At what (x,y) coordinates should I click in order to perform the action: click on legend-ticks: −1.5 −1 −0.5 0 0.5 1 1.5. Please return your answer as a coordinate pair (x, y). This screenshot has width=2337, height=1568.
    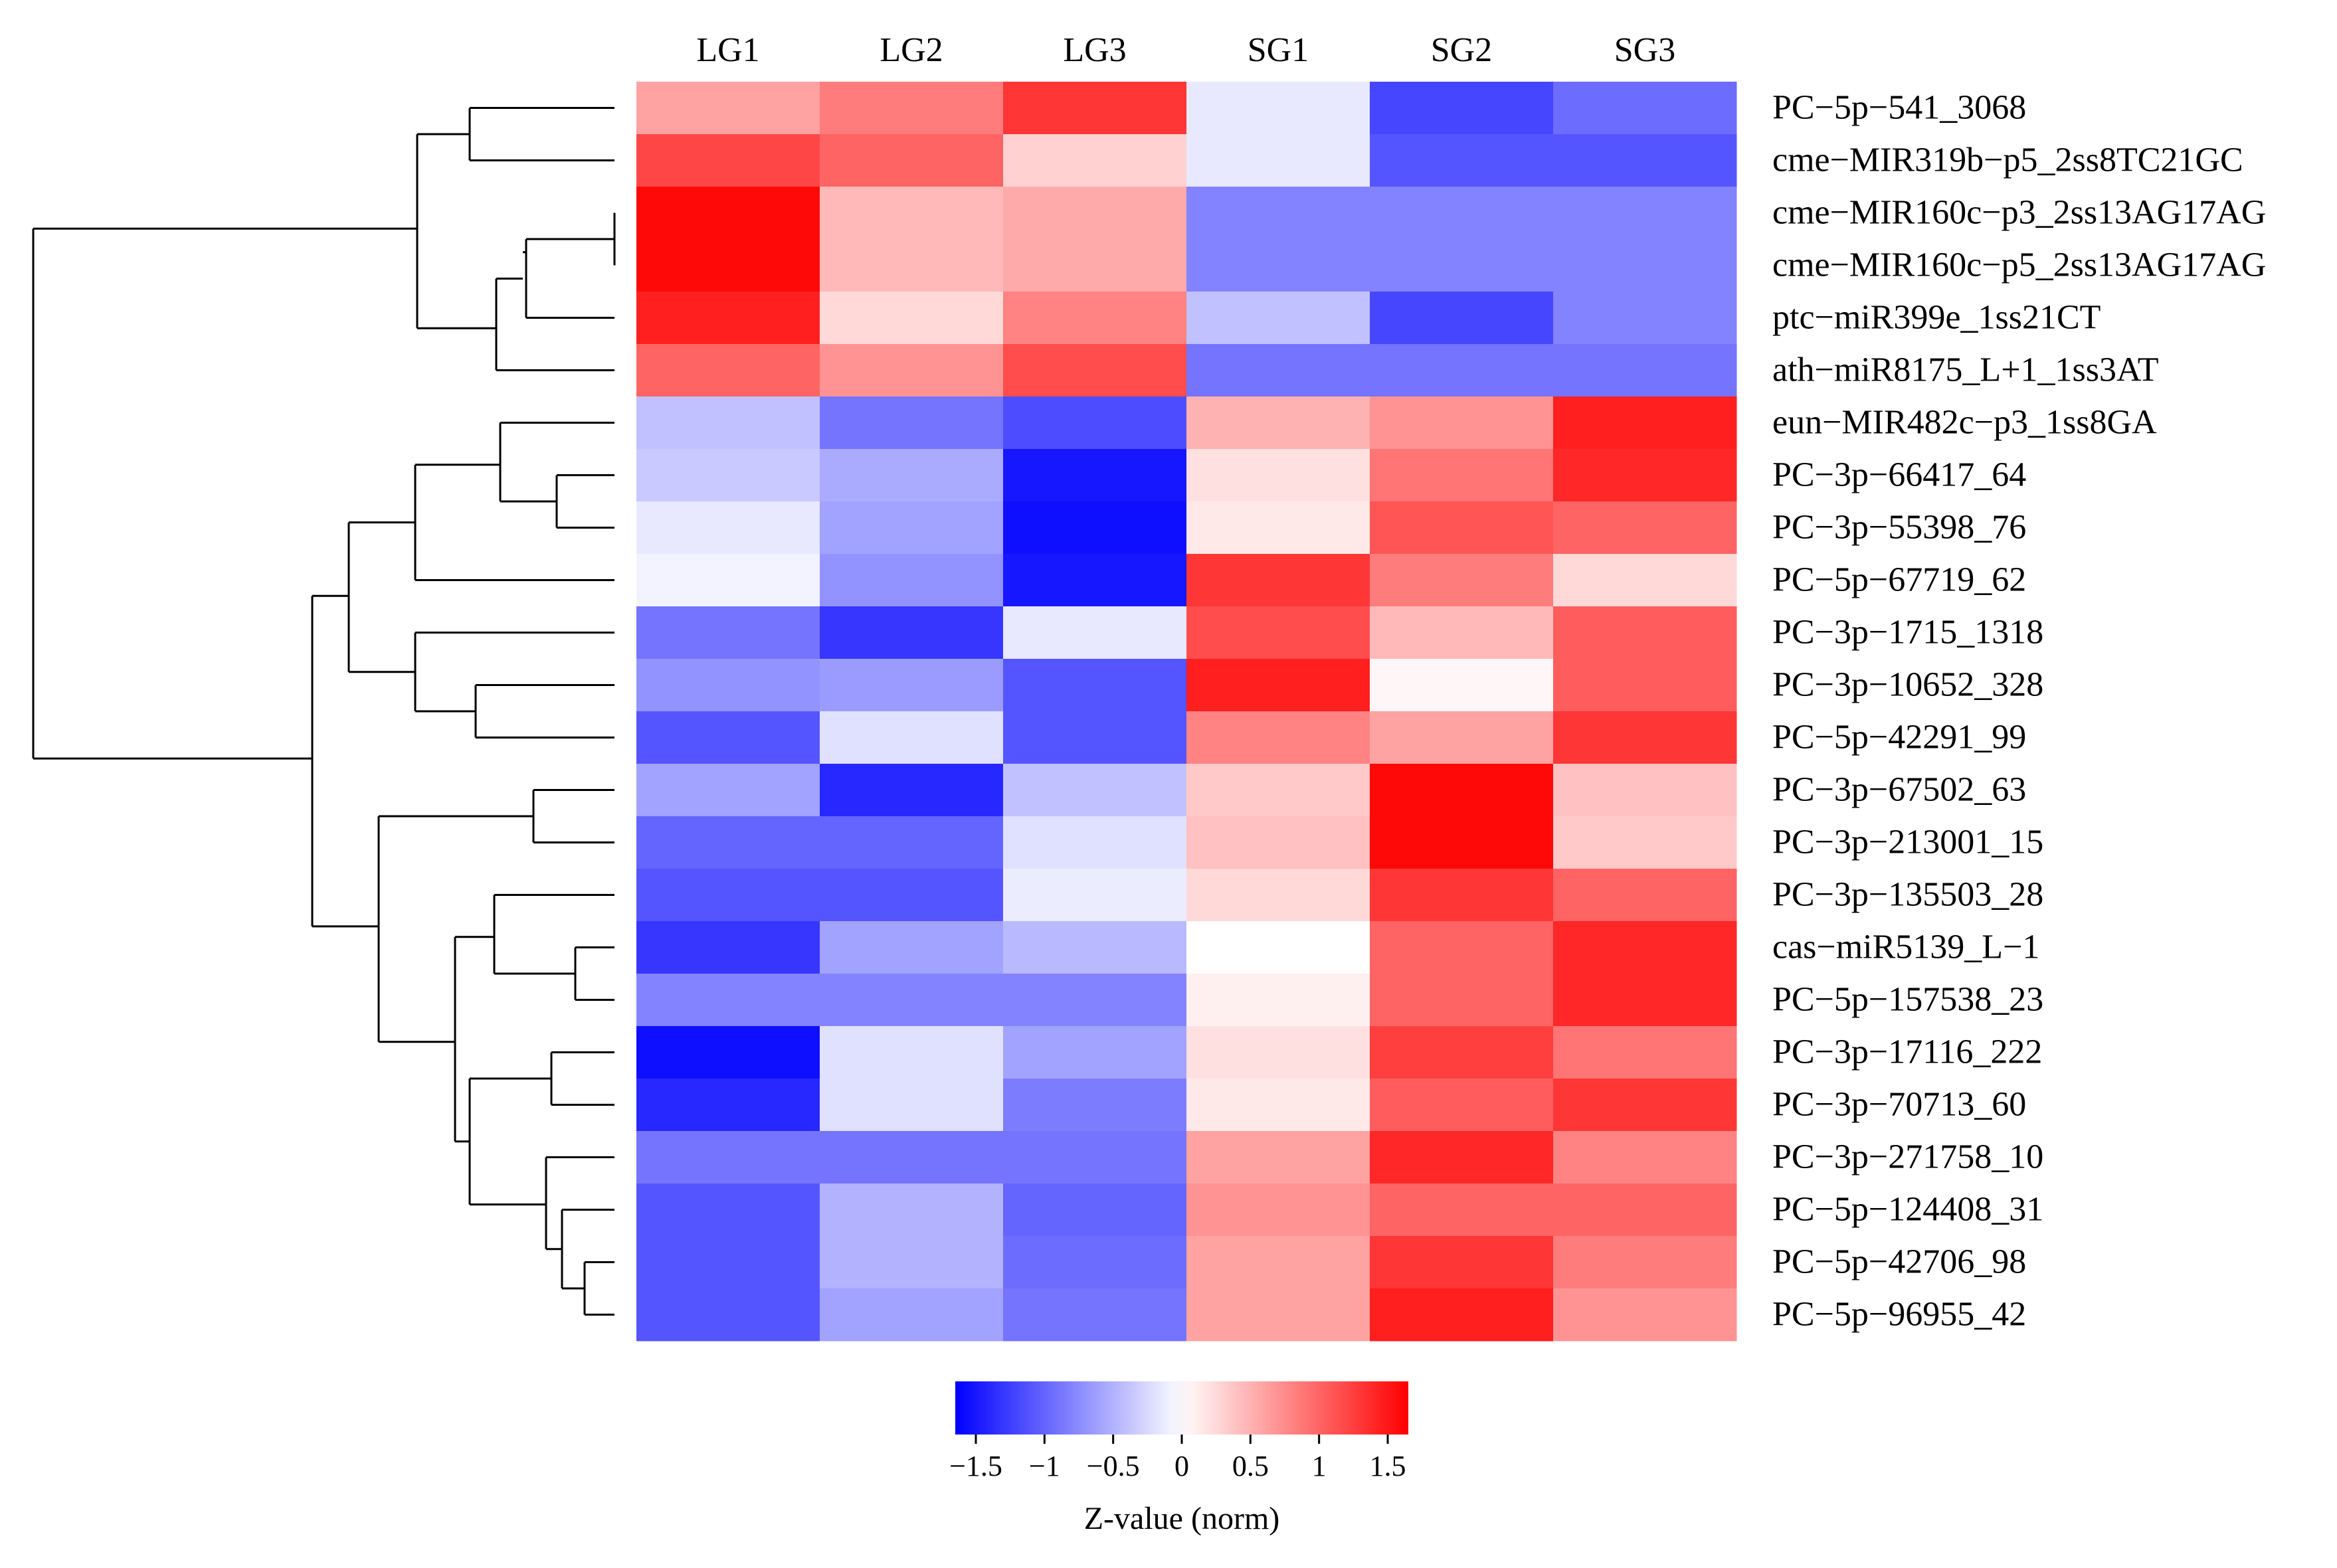
    Looking at the image, I should click on (1178, 1458).